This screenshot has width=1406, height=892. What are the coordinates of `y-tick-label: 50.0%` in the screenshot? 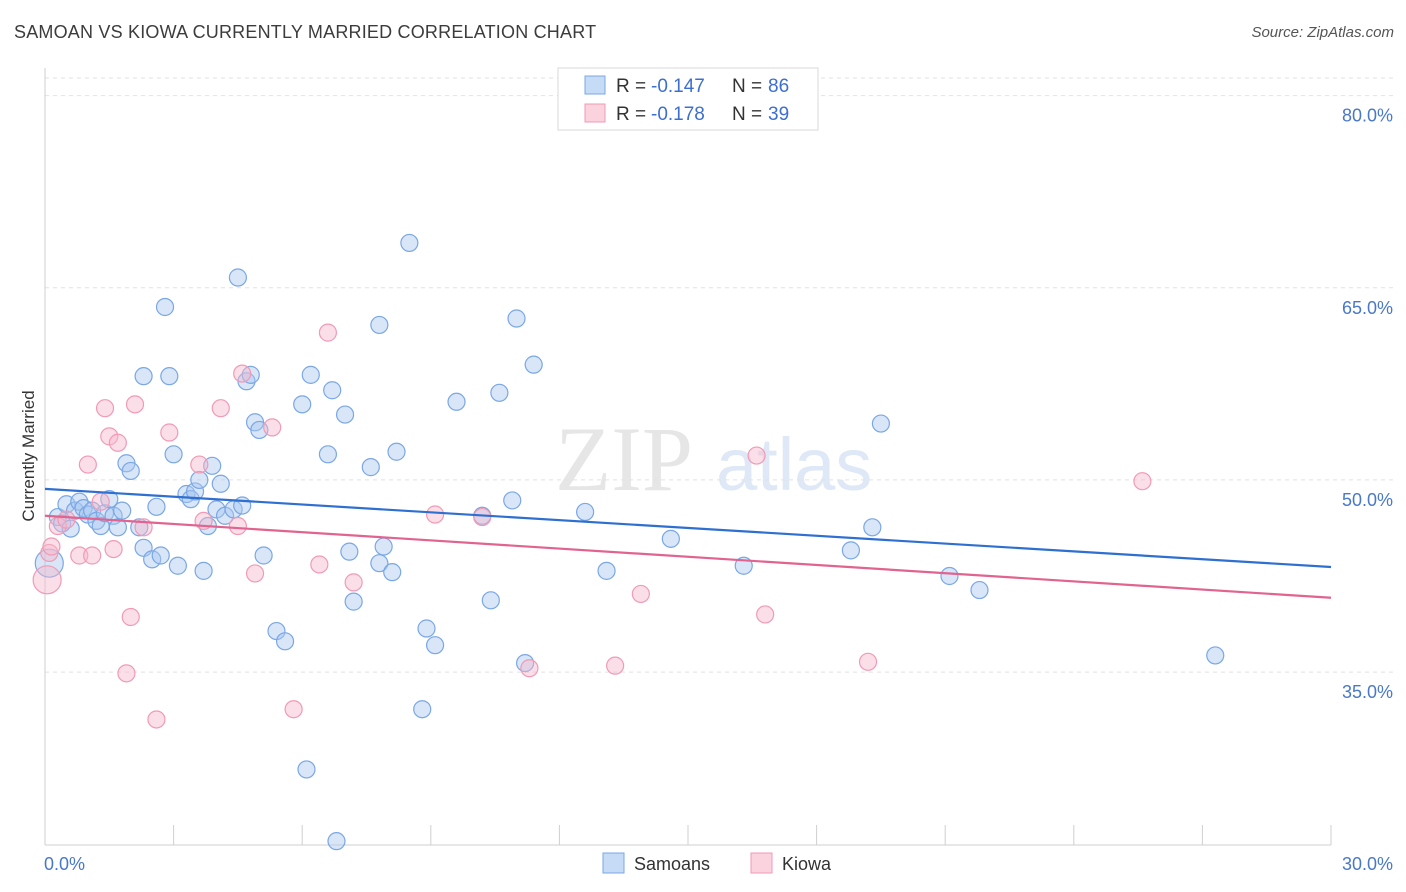 It's located at (1367, 500).